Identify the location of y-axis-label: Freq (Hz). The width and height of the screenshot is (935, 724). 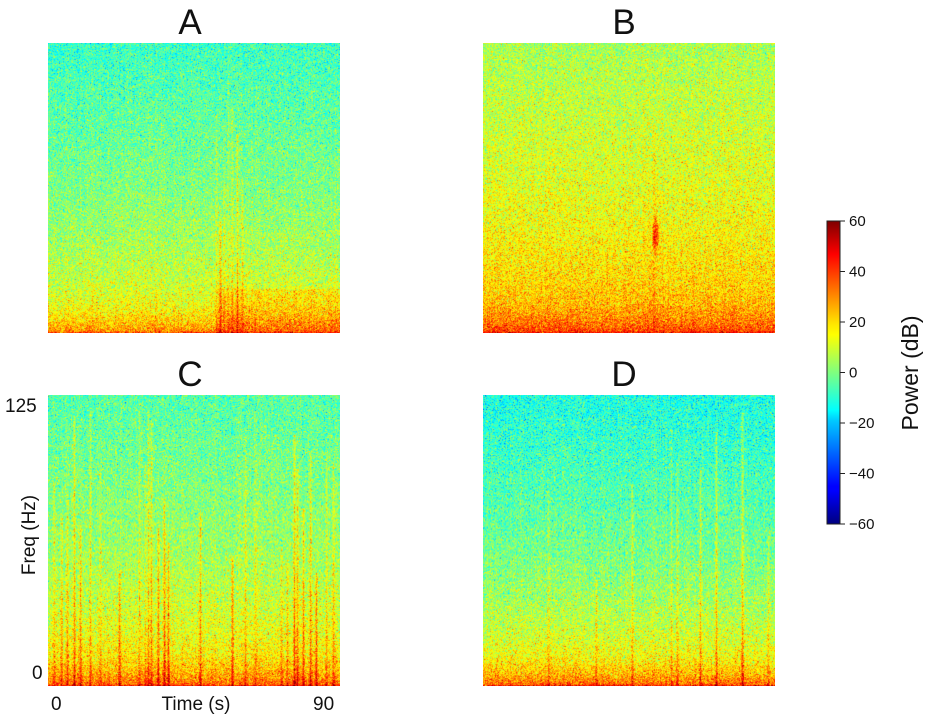
(29, 535).